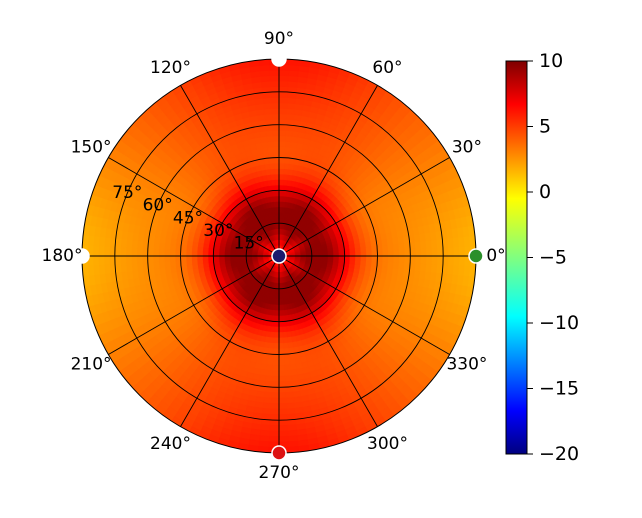  Describe the element at coordinates (559, 389) in the screenshot. I see `colorbar-tick-label: −15` at that location.